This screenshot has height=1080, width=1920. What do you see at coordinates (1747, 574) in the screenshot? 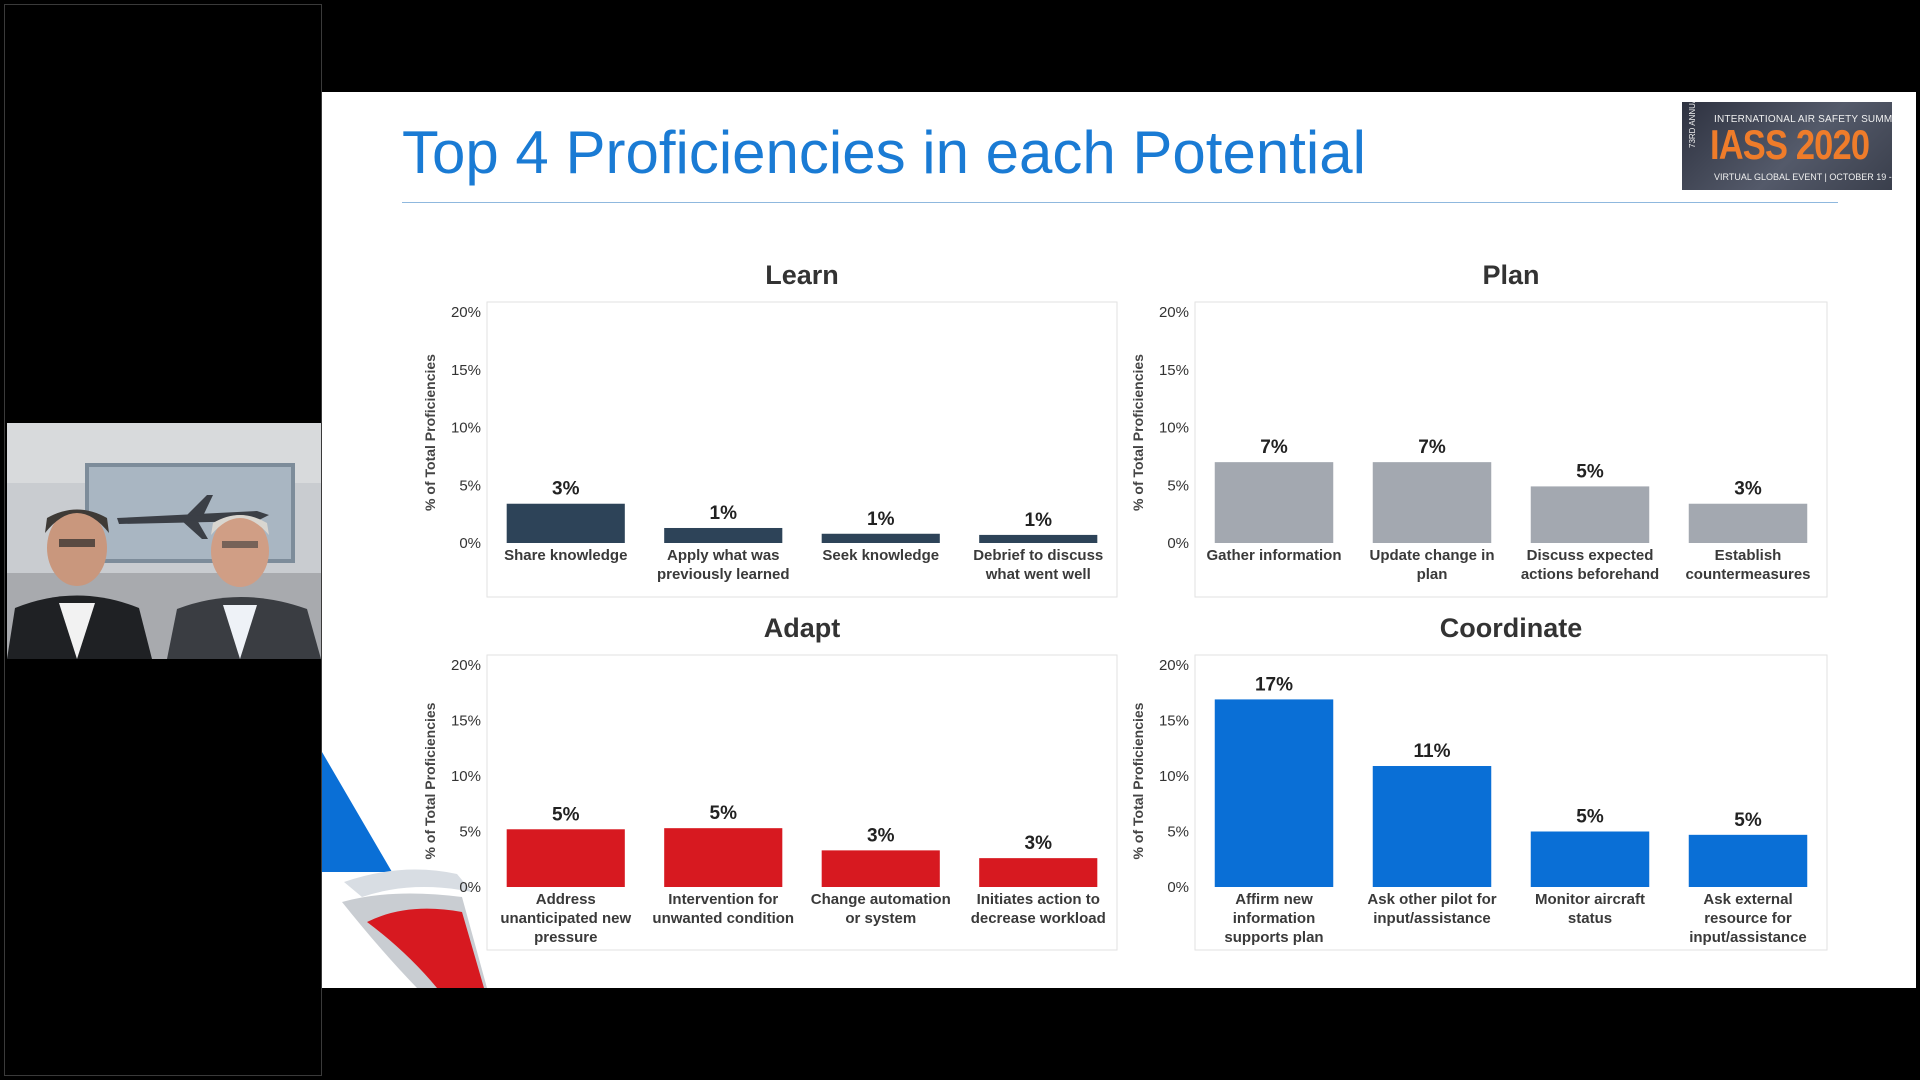
I see `x-tick-line: countermeasures` at bounding box center [1747, 574].